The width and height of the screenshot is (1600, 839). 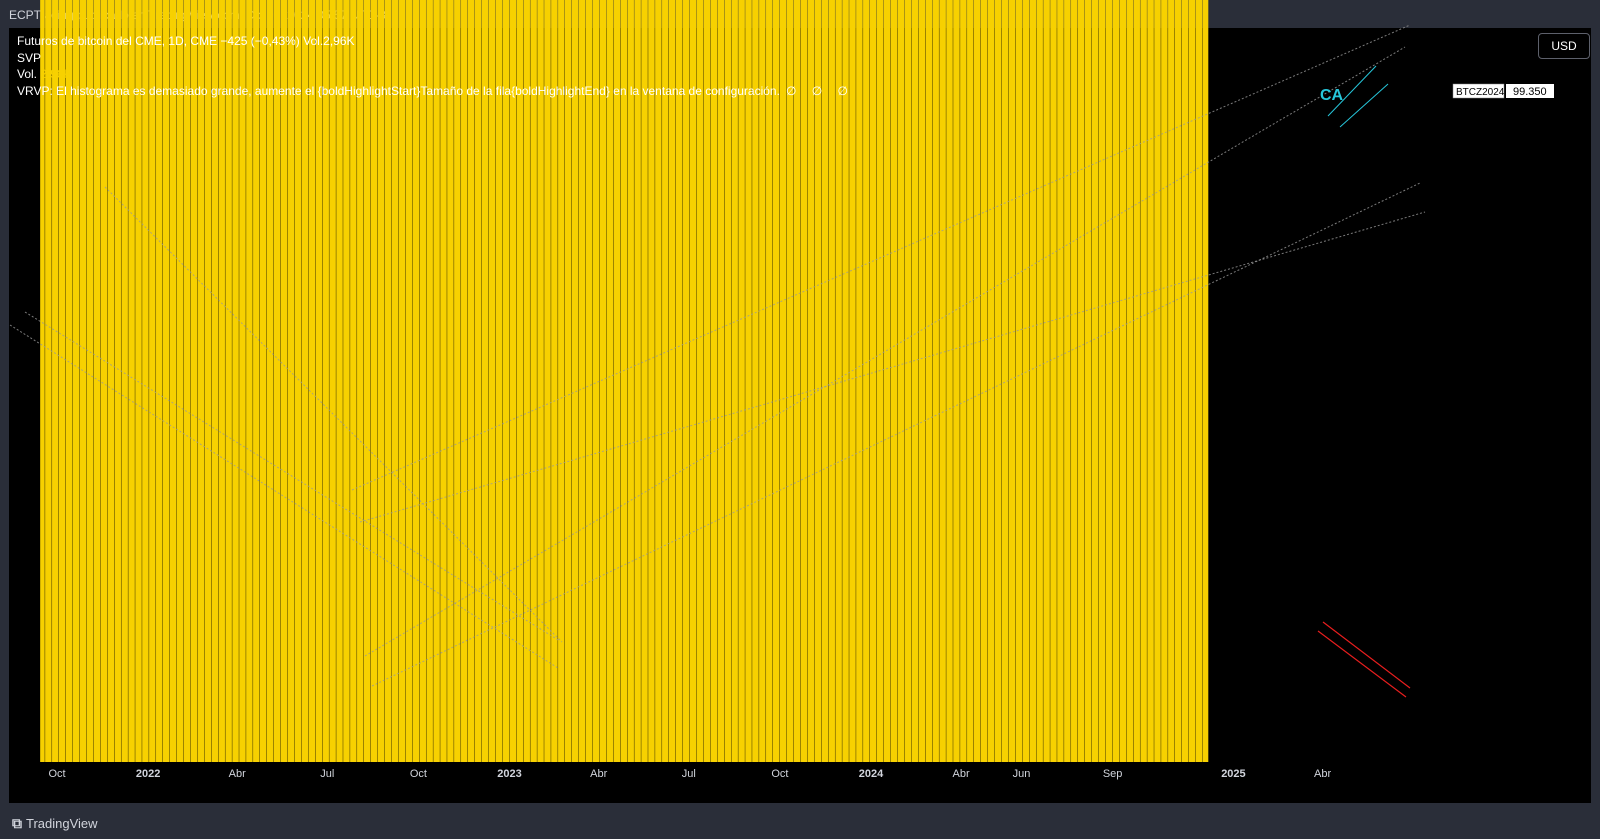 What do you see at coordinates (56, 74) in the screenshot?
I see `volume-value: 2,96K` at bounding box center [56, 74].